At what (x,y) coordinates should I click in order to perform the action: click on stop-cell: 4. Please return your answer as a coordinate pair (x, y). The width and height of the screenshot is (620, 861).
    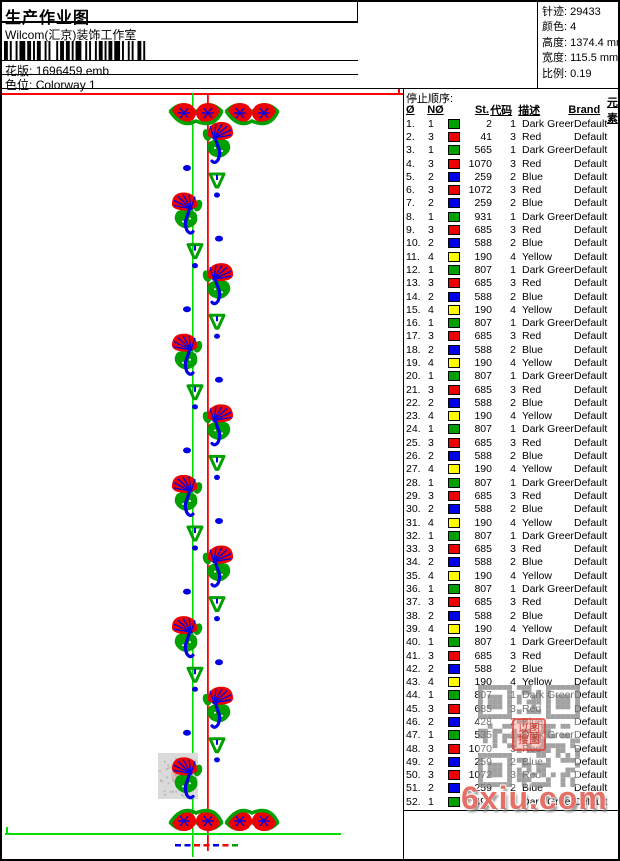
    Looking at the image, I should click on (513, 416).